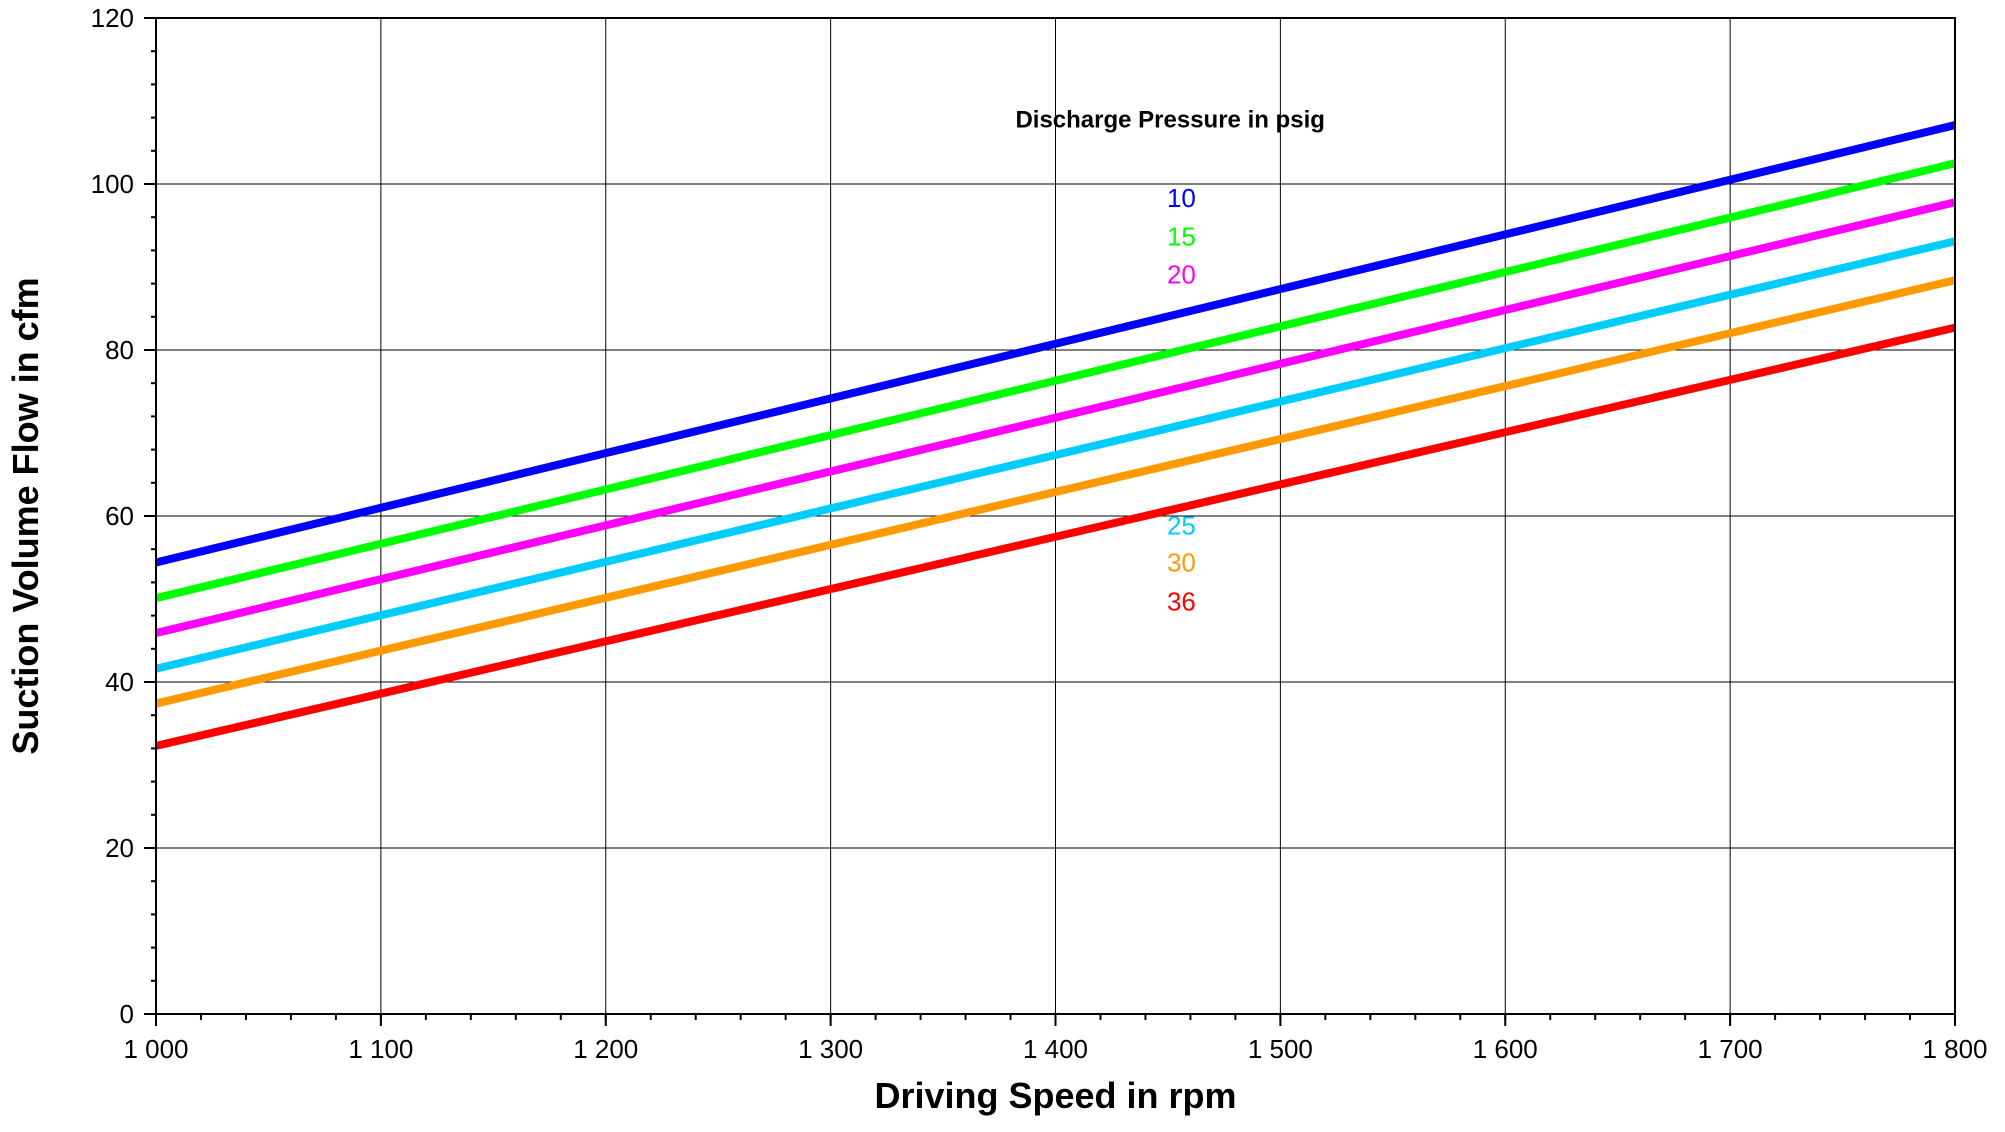  What do you see at coordinates (1181, 275) in the screenshot?
I see `series-label-20: 20` at bounding box center [1181, 275].